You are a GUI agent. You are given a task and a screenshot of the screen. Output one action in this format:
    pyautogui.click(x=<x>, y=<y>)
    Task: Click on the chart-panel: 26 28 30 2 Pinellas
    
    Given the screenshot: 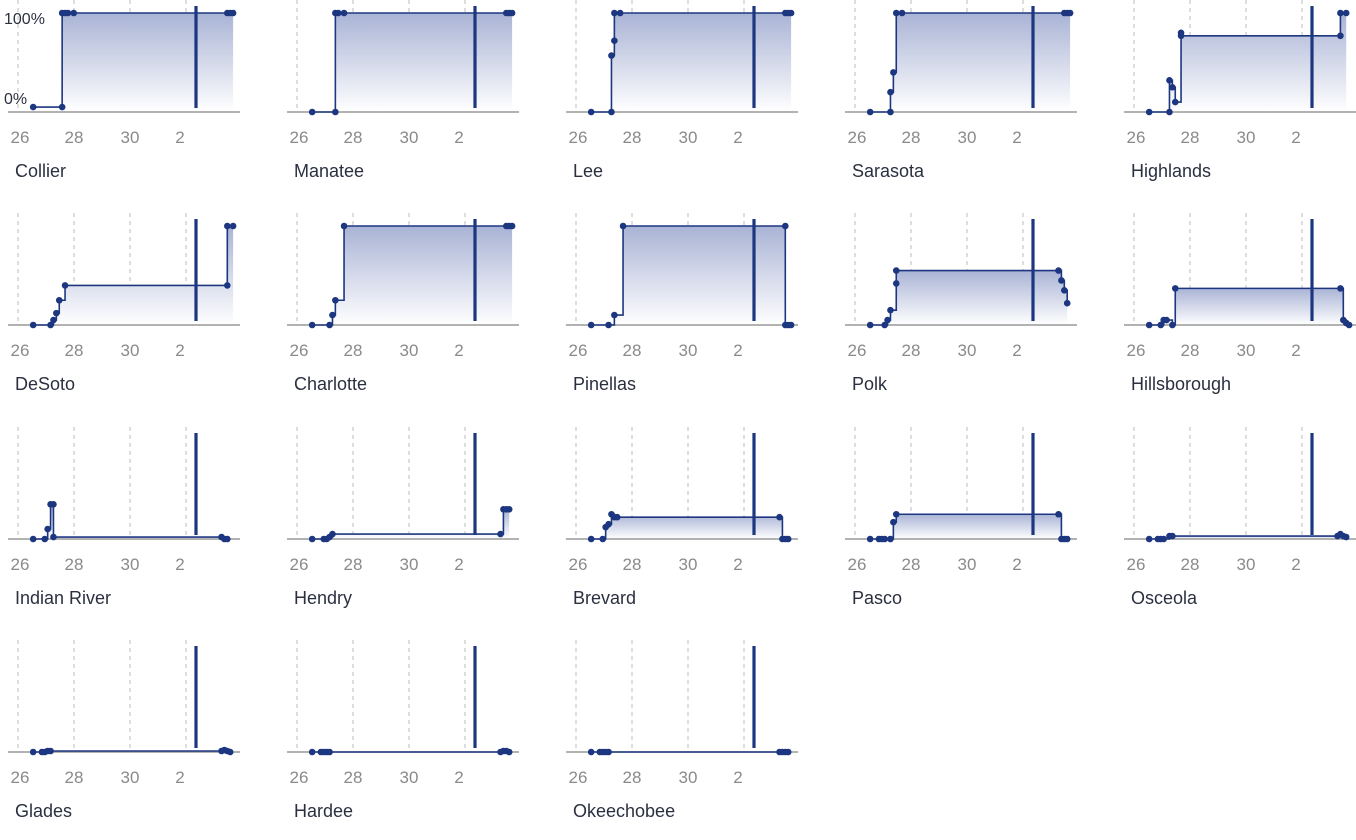 What is the action you would take?
    pyautogui.click(x=693, y=313)
    